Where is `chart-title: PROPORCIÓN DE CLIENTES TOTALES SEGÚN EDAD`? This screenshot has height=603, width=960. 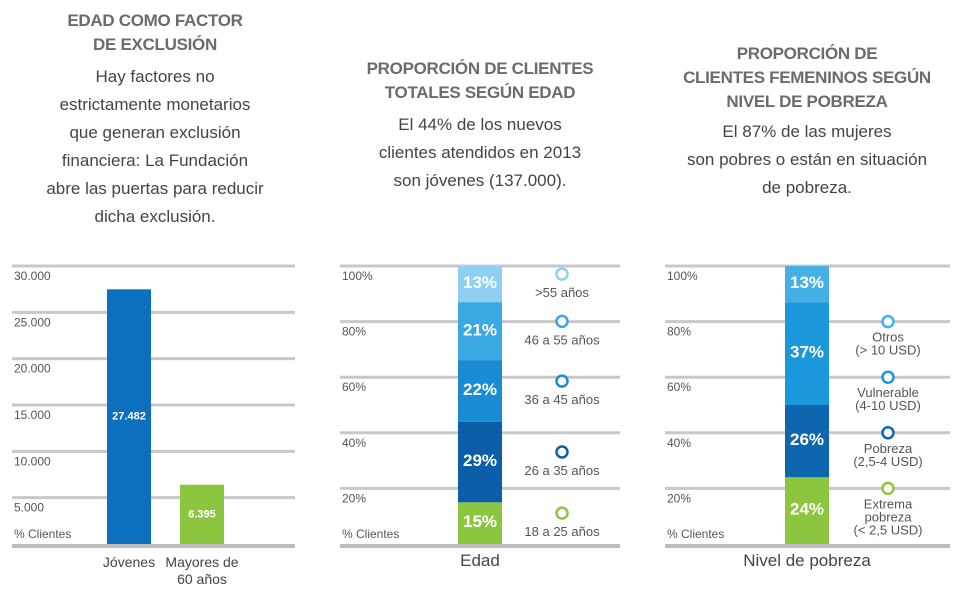
chart-title: PROPORCIÓN DE CLIENTES TOTALES SEGÚN EDAD is located at coordinates (480, 80).